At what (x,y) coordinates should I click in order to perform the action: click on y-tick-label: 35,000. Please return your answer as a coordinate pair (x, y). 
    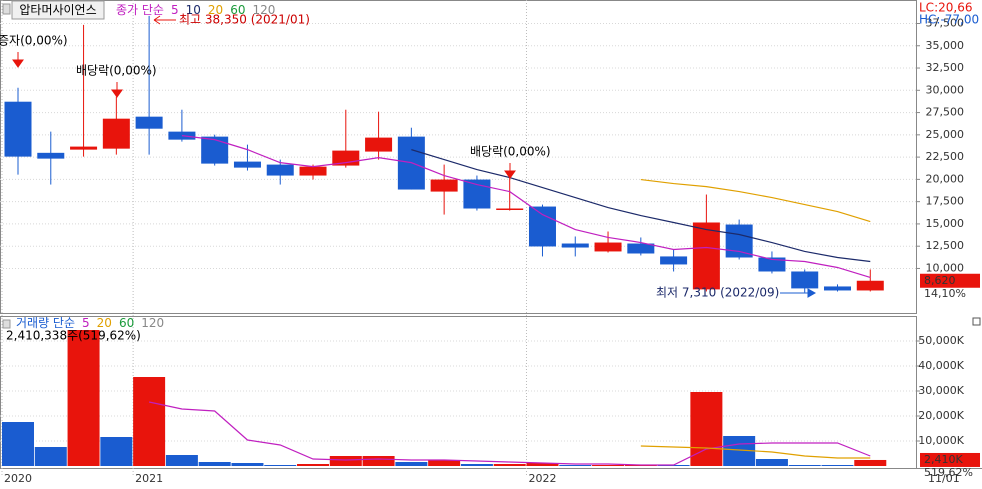
    Looking at the image, I should click on (945, 45).